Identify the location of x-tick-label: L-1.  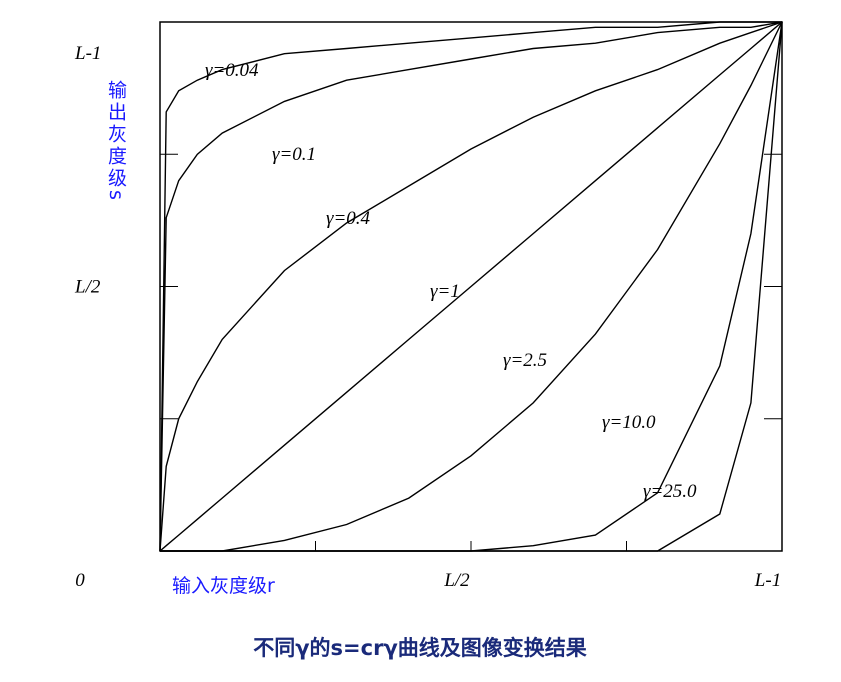
(767, 580).